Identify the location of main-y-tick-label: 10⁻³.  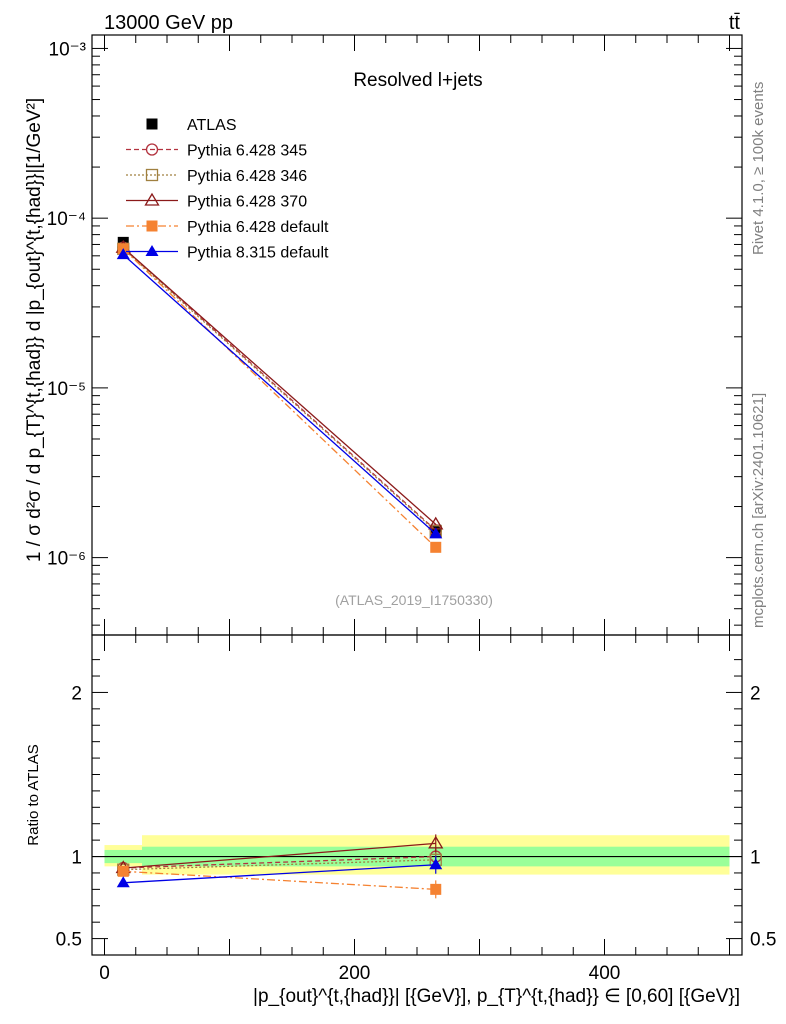
(68, 49).